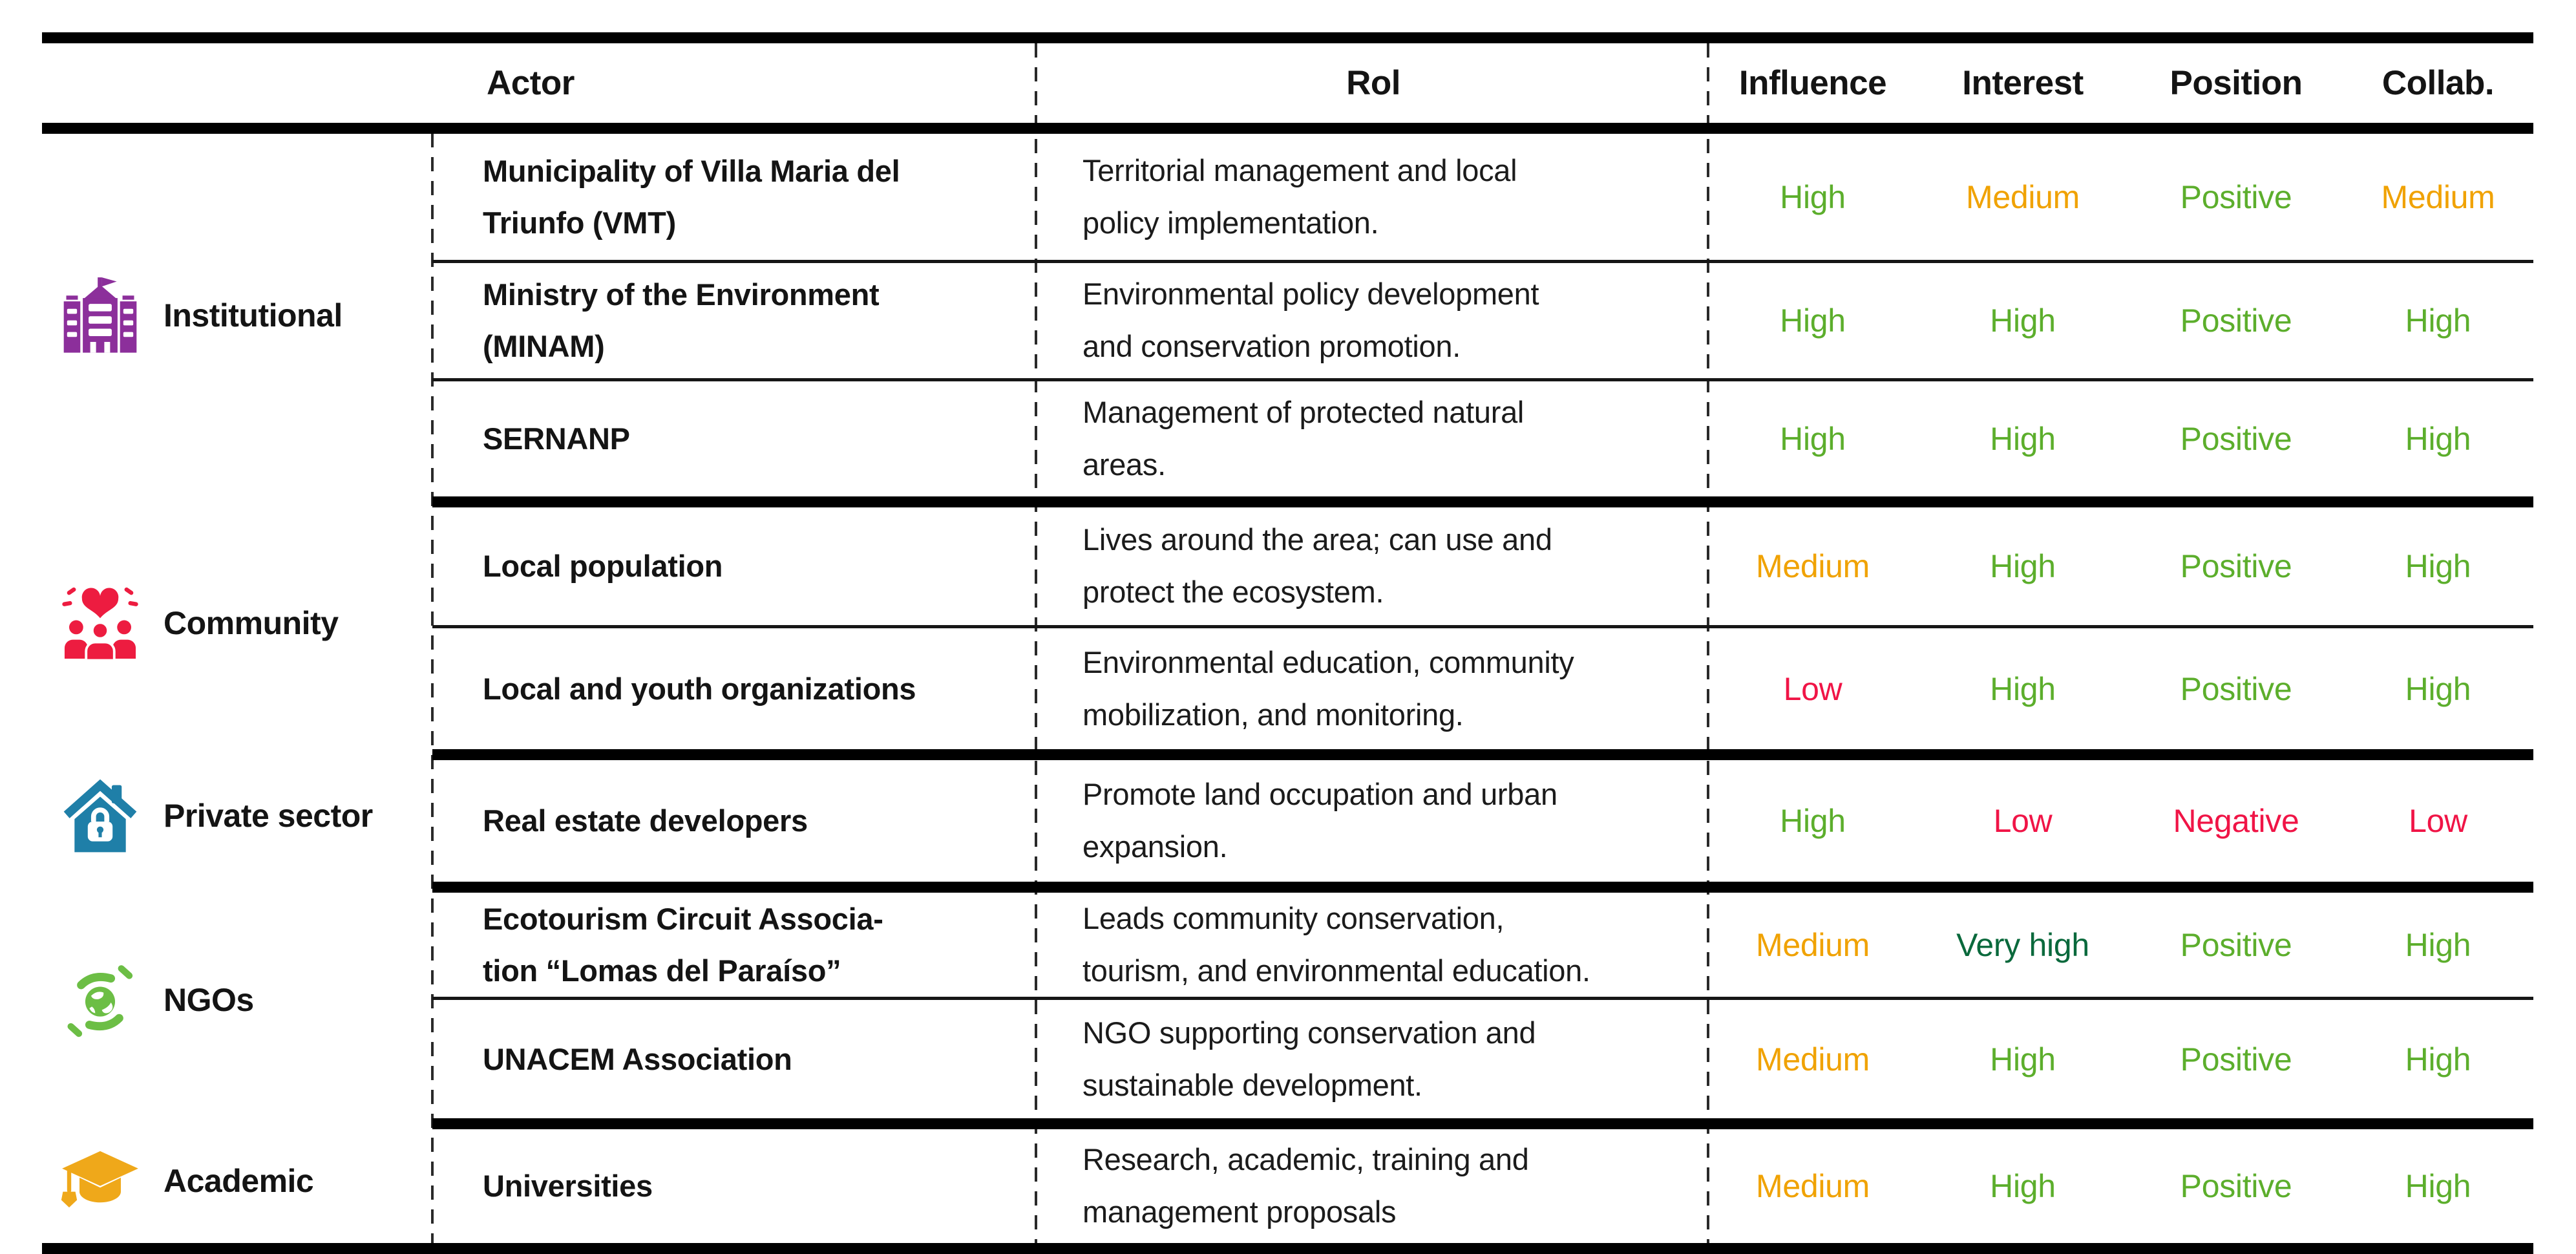 The height and width of the screenshot is (1254, 2576). Describe the element at coordinates (539, 88) in the screenshot. I see `col-header-actor: Actor` at that location.